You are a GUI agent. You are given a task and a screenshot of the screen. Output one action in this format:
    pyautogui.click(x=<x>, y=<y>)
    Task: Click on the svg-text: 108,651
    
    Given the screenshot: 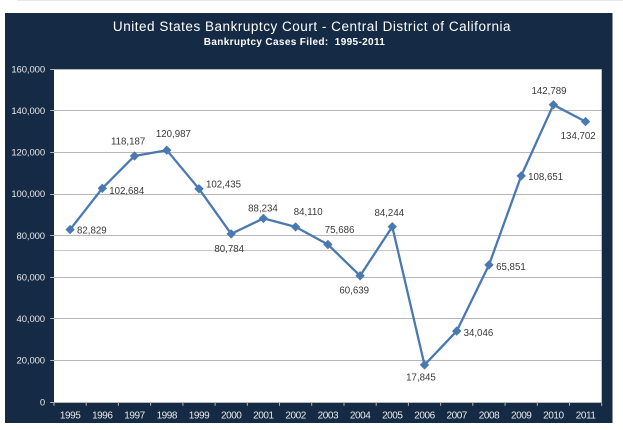 What is the action you would take?
    pyautogui.click(x=545, y=177)
    